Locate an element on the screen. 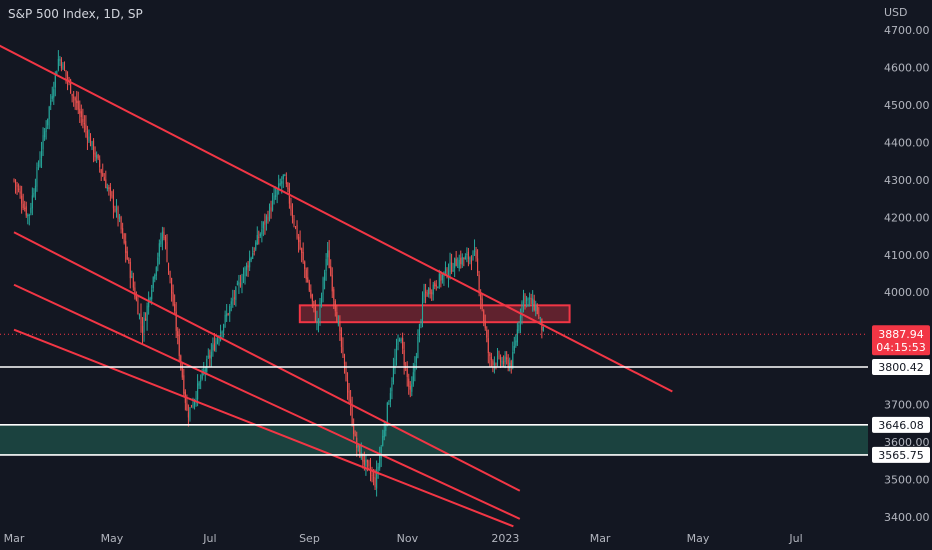 The height and width of the screenshot is (550, 932). y-tick-label: 4000.00 is located at coordinates (907, 292).